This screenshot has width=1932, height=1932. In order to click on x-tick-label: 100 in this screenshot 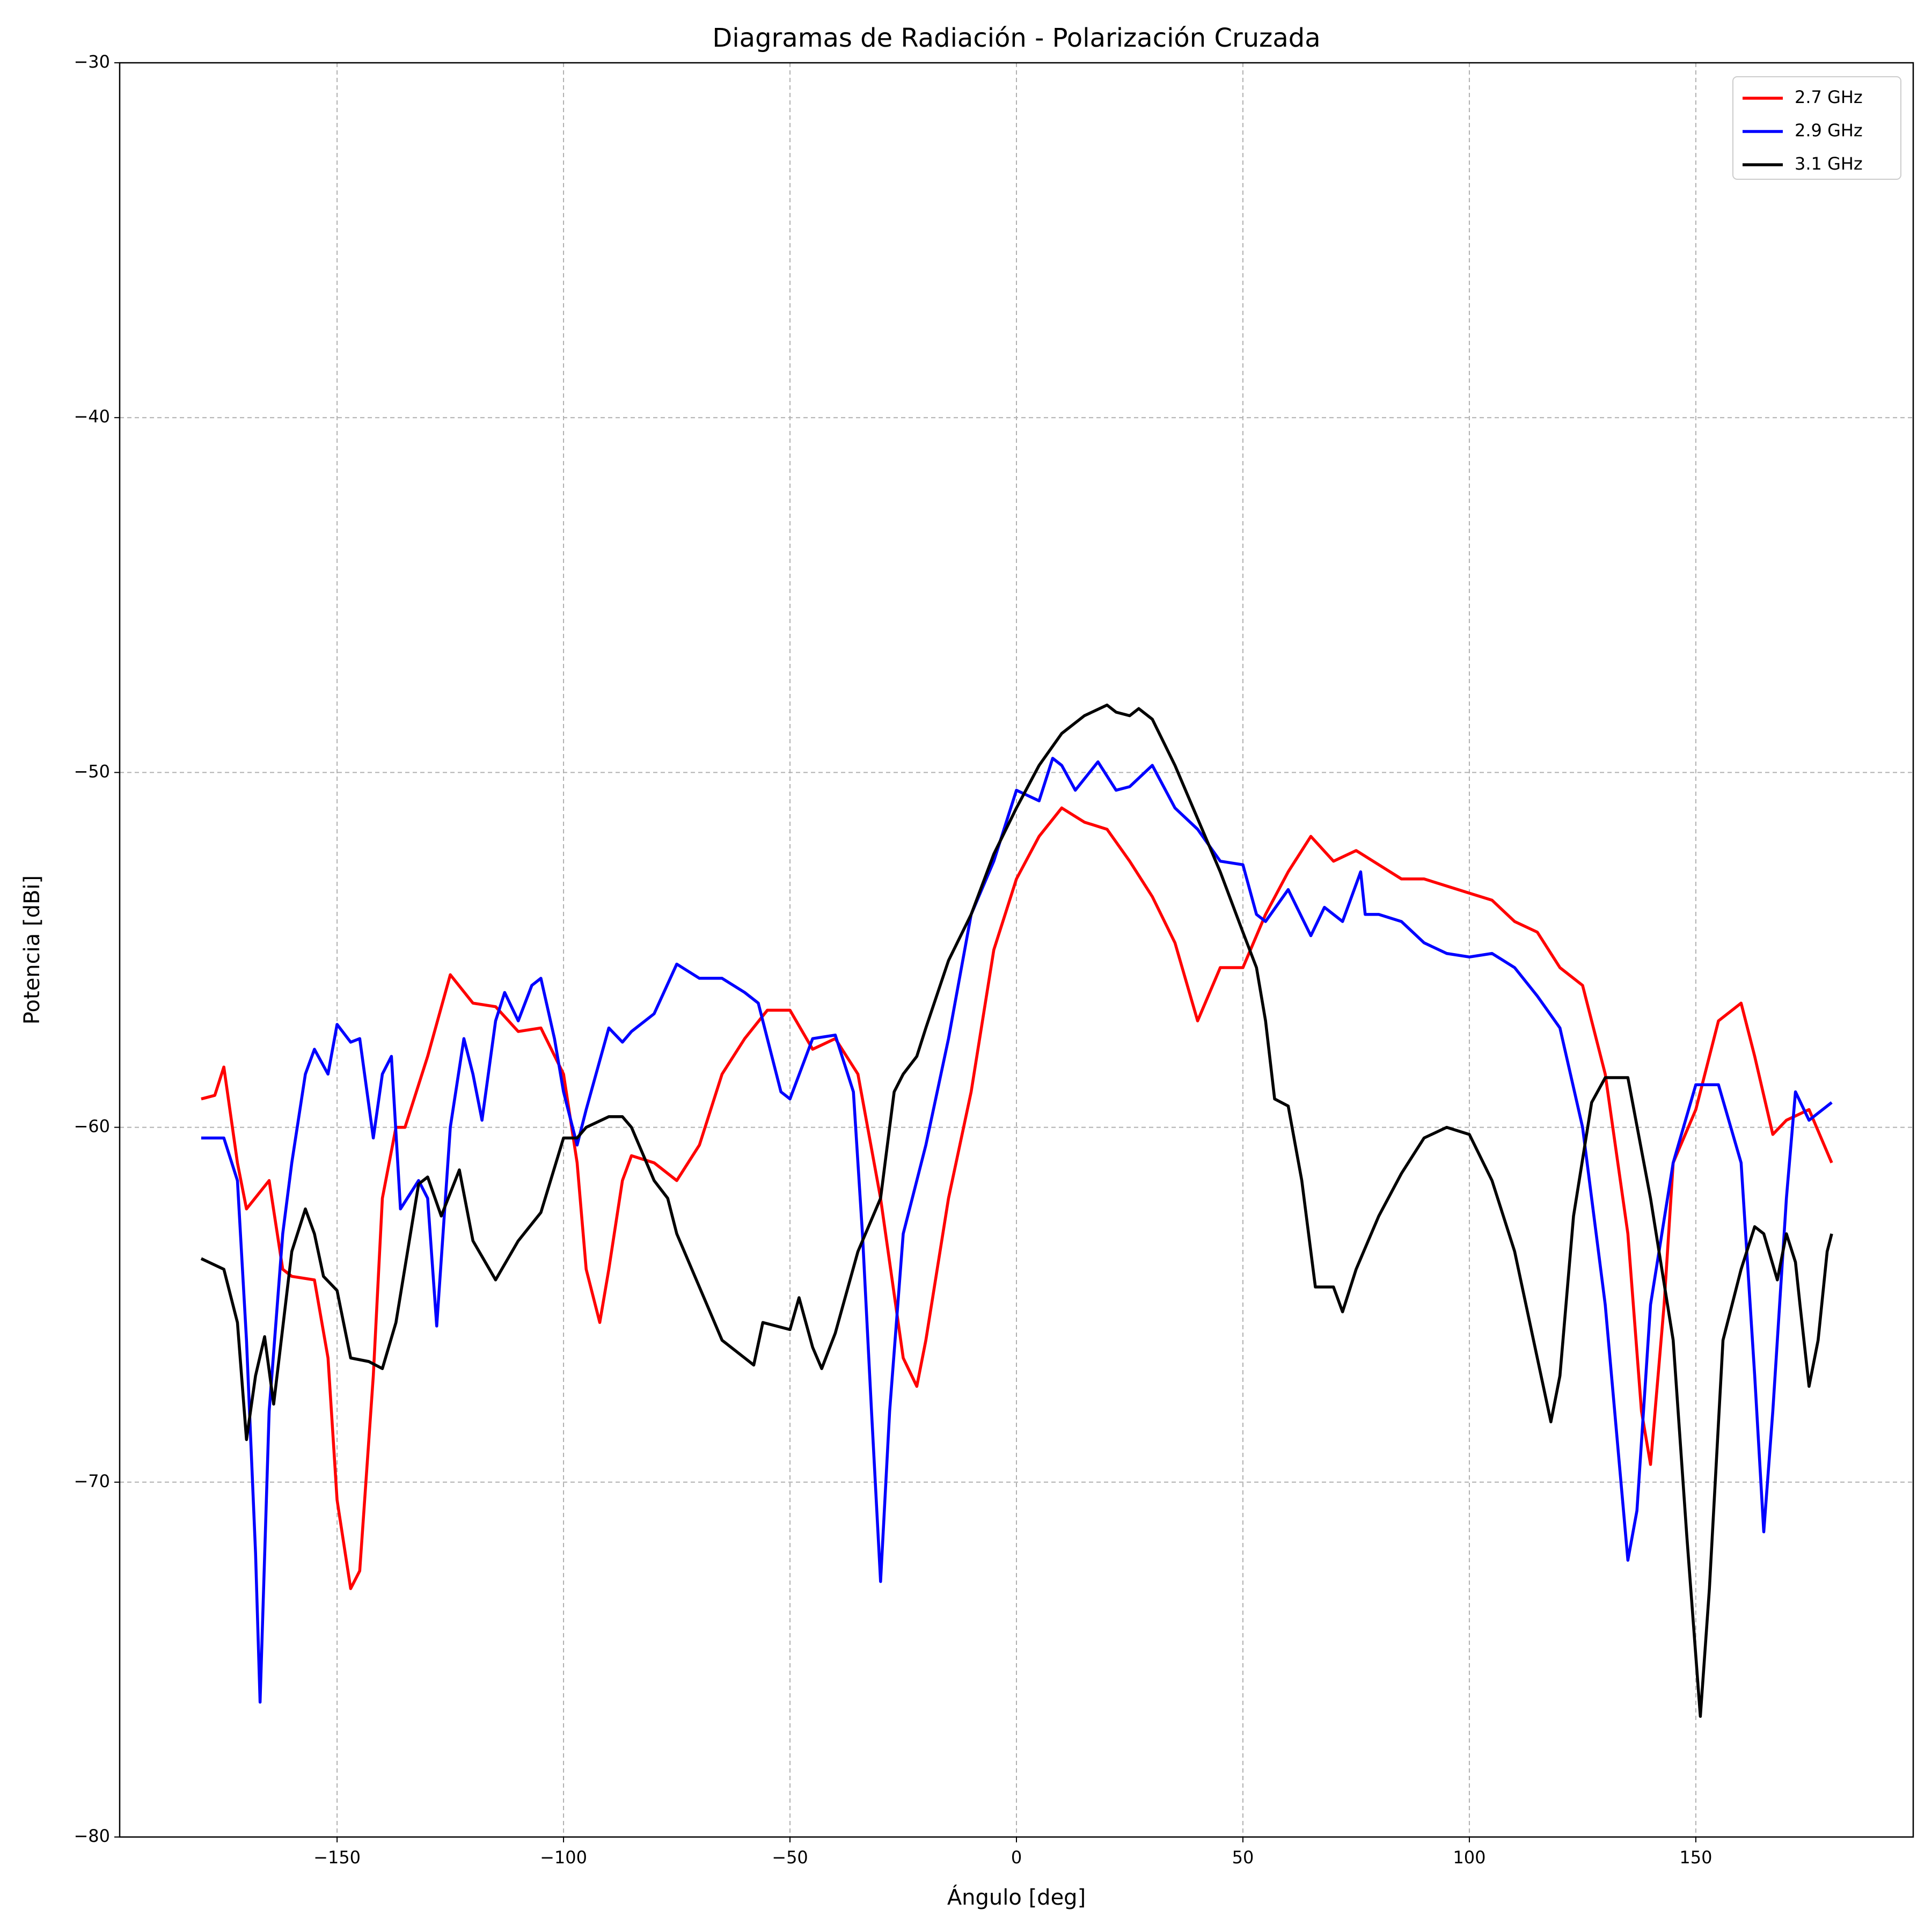, I will do `click(1469, 1857)`.